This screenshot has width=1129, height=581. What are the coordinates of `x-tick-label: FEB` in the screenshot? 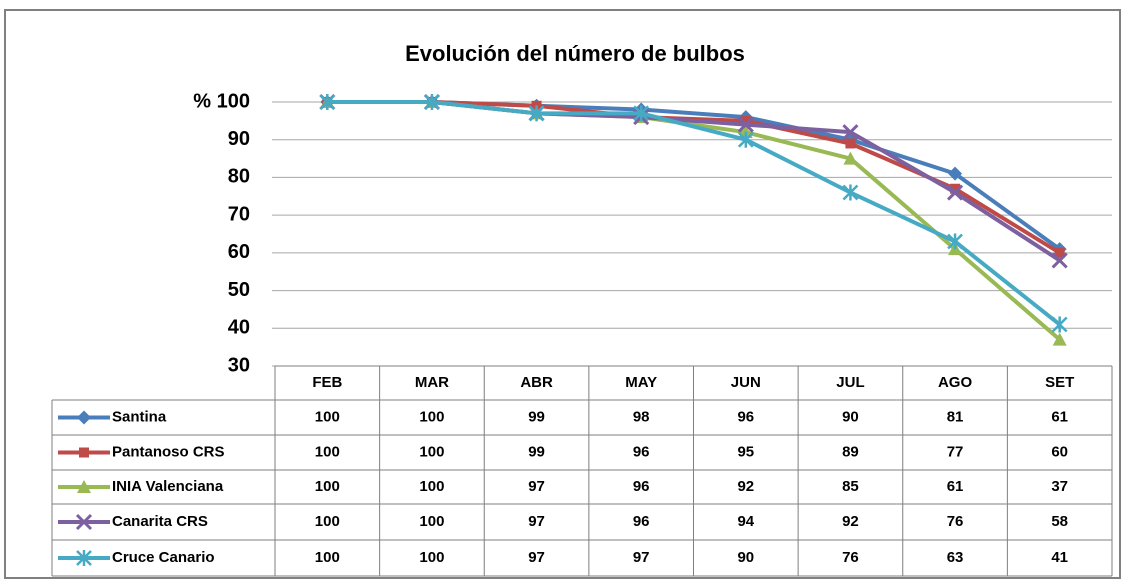 It's located at (327, 382).